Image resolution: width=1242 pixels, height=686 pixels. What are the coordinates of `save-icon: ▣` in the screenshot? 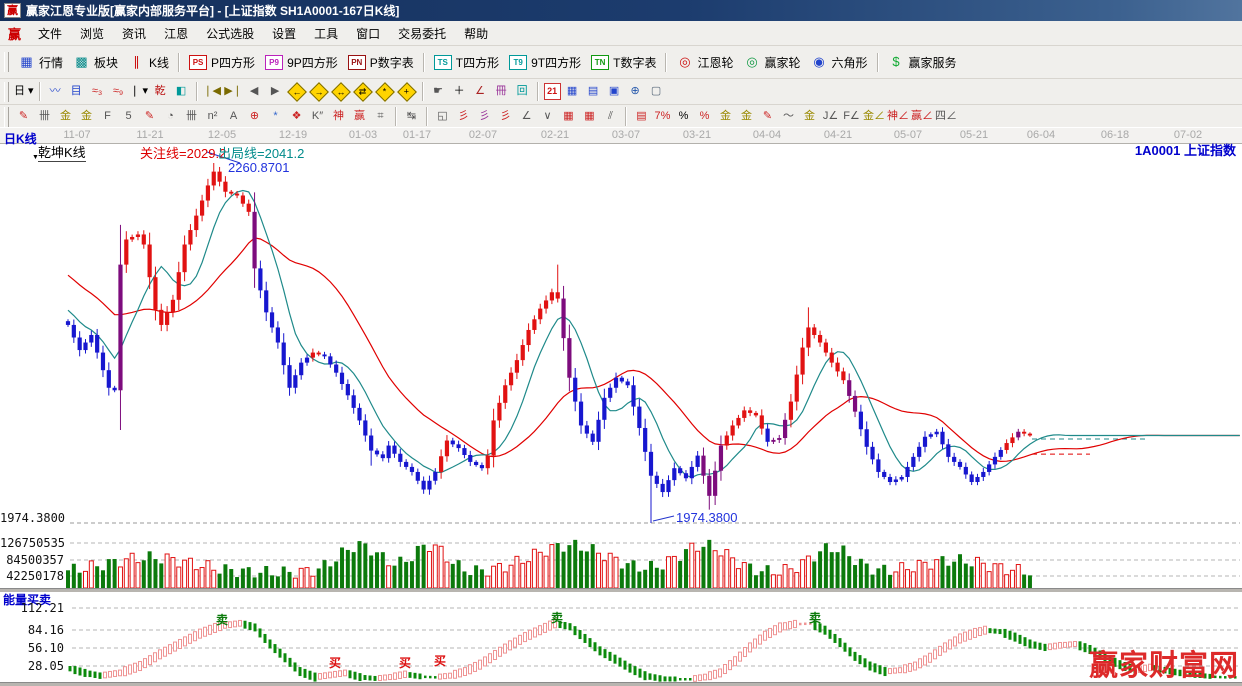 It's located at (614, 91).